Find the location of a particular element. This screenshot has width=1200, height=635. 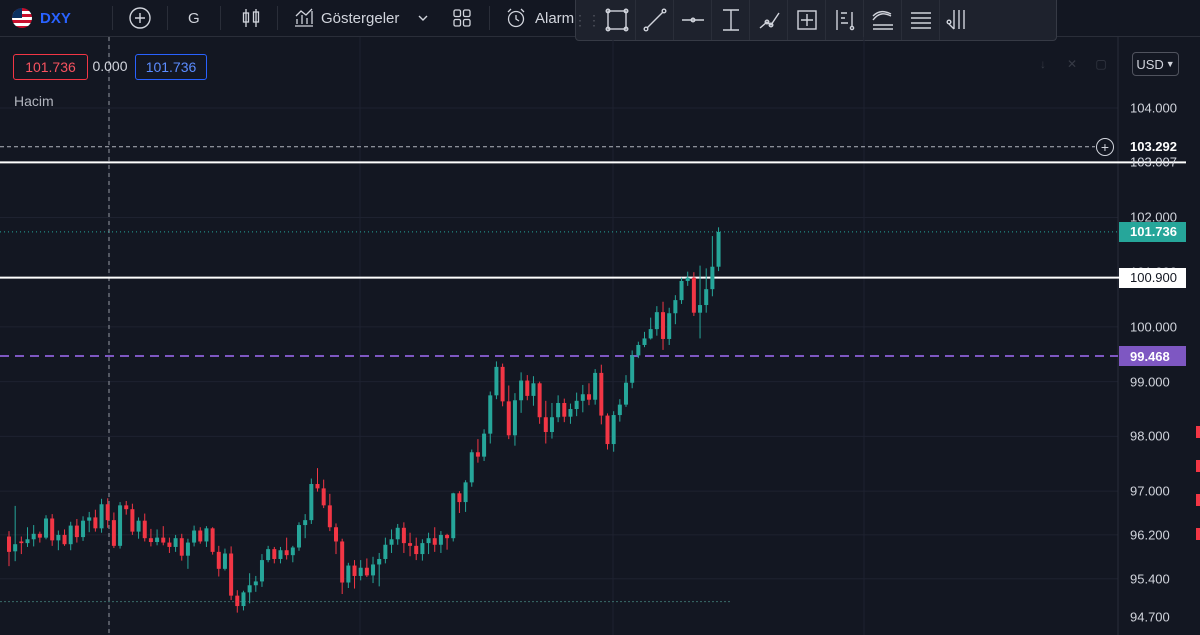

price-axis-tick: 103.007 is located at coordinates (1153, 162).